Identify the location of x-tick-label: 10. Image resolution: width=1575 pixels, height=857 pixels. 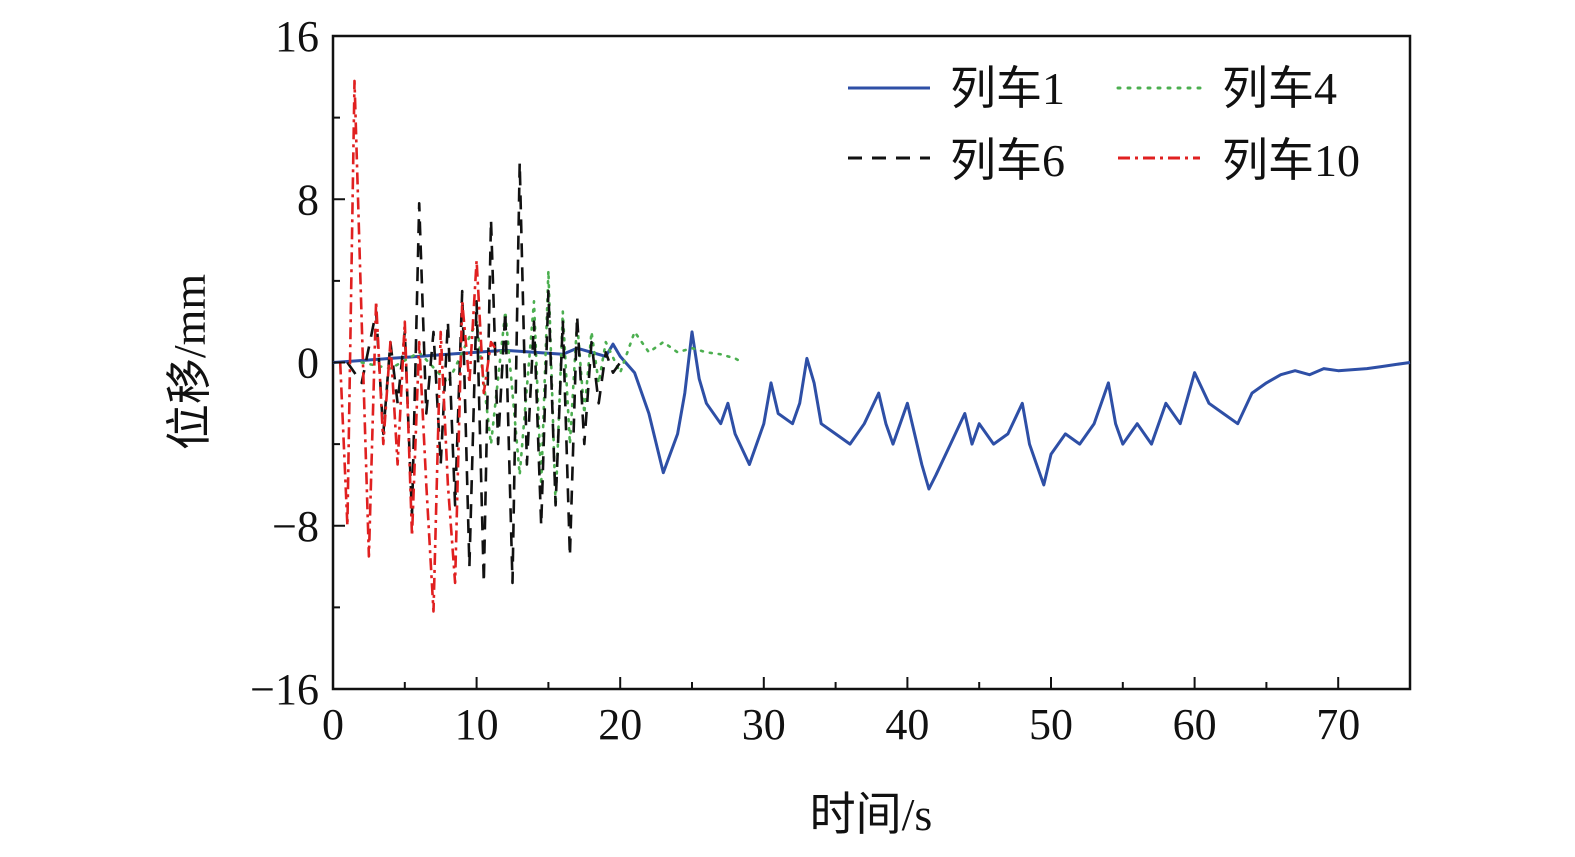
(477, 724).